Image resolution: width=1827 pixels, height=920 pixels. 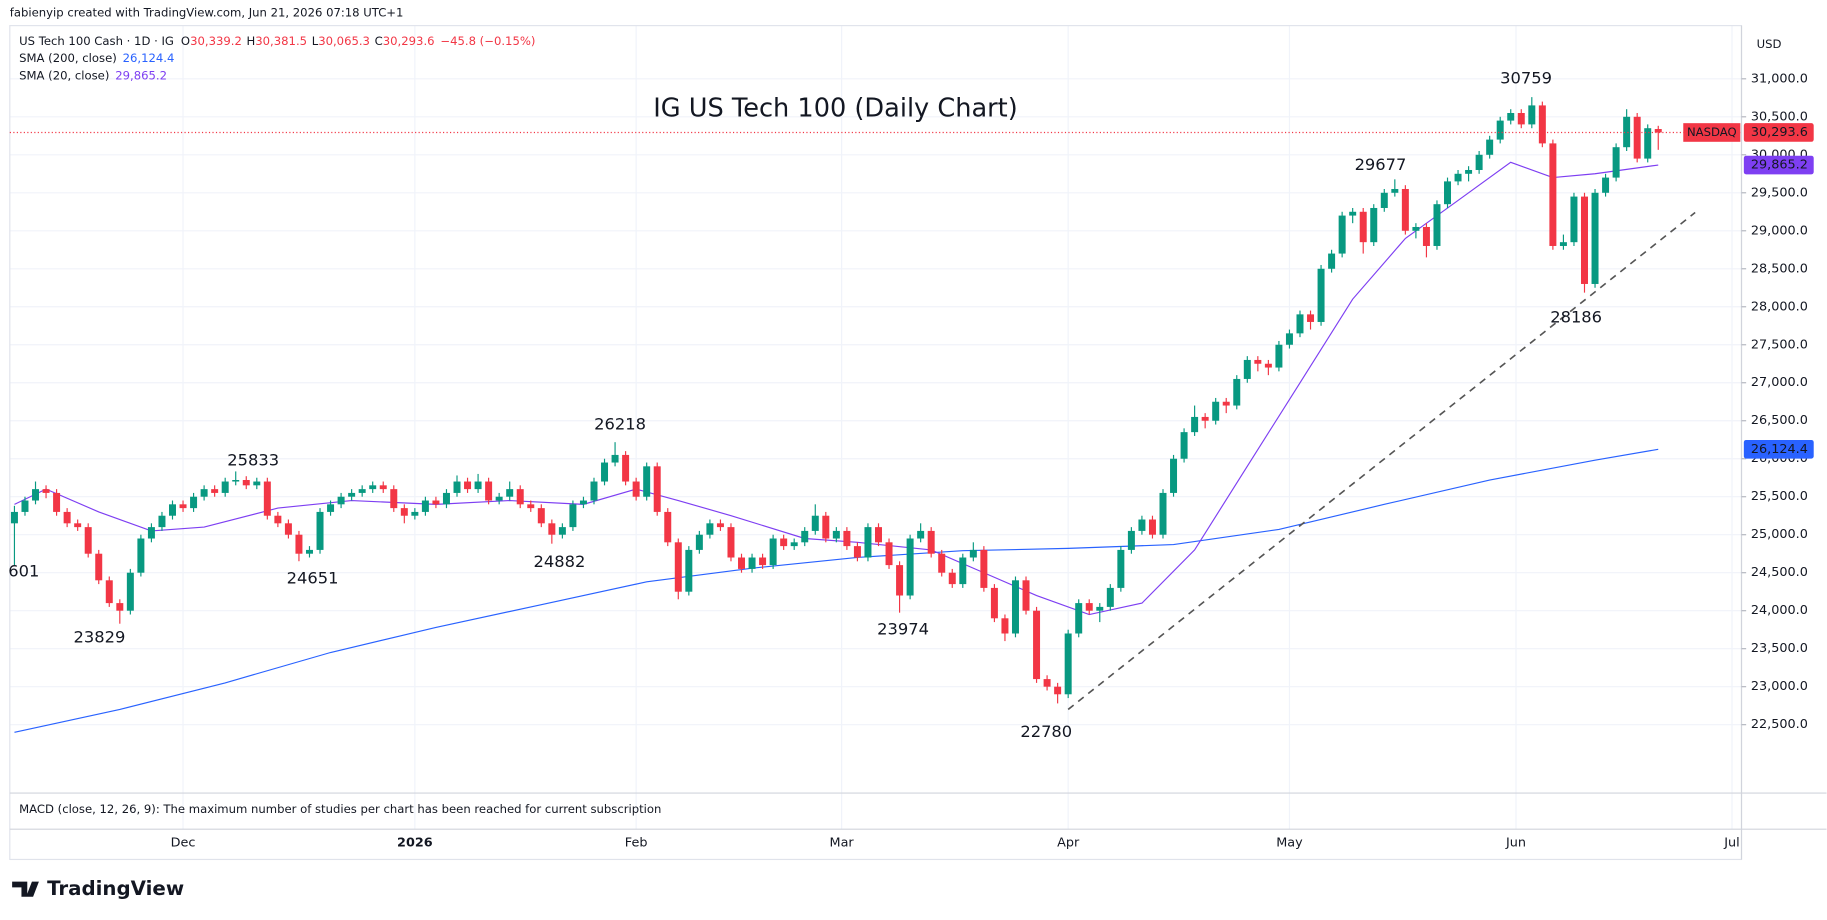 I want to click on sma-name: SMA (200, close), so click(x=68, y=58).